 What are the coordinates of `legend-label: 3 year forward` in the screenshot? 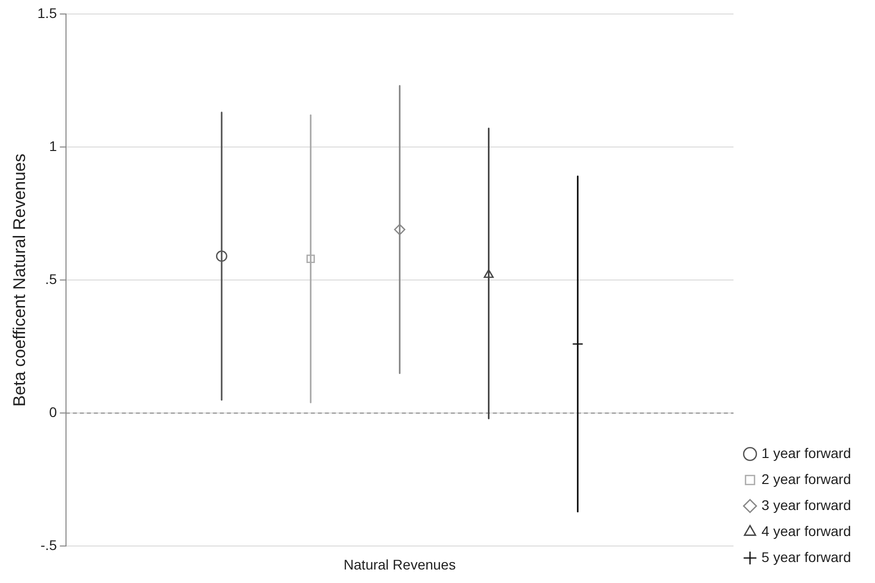 It's located at (806, 504).